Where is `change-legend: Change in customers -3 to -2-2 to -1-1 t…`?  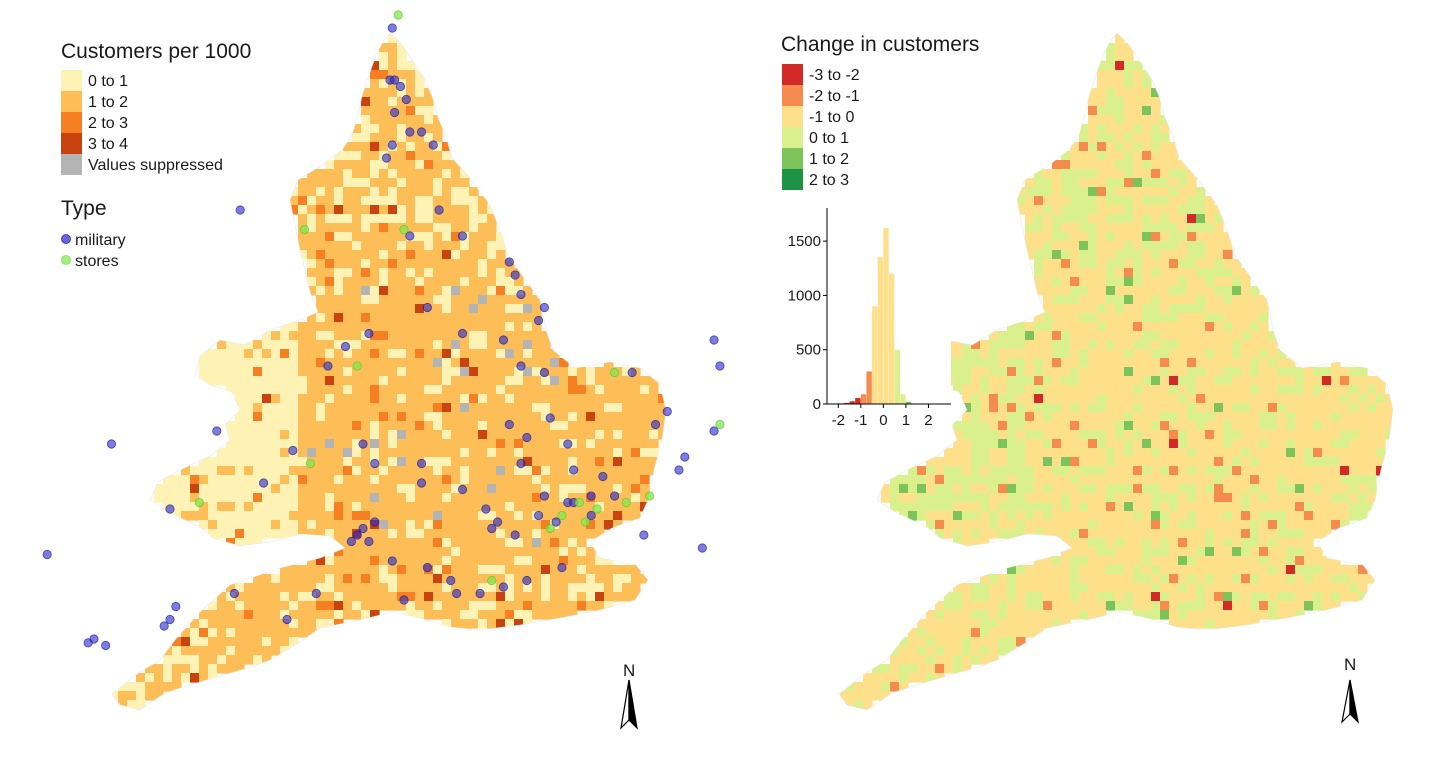
change-legend: Change in customers -3 to -2-2 to -1-1 t… is located at coordinates (880, 111).